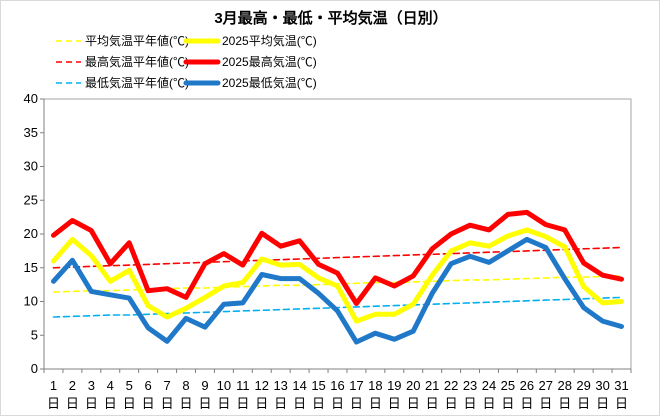 The width and height of the screenshot is (660, 417). Describe the element at coordinates (299, 385) in the screenshot. I see `x-tick-label: 14` at that location.